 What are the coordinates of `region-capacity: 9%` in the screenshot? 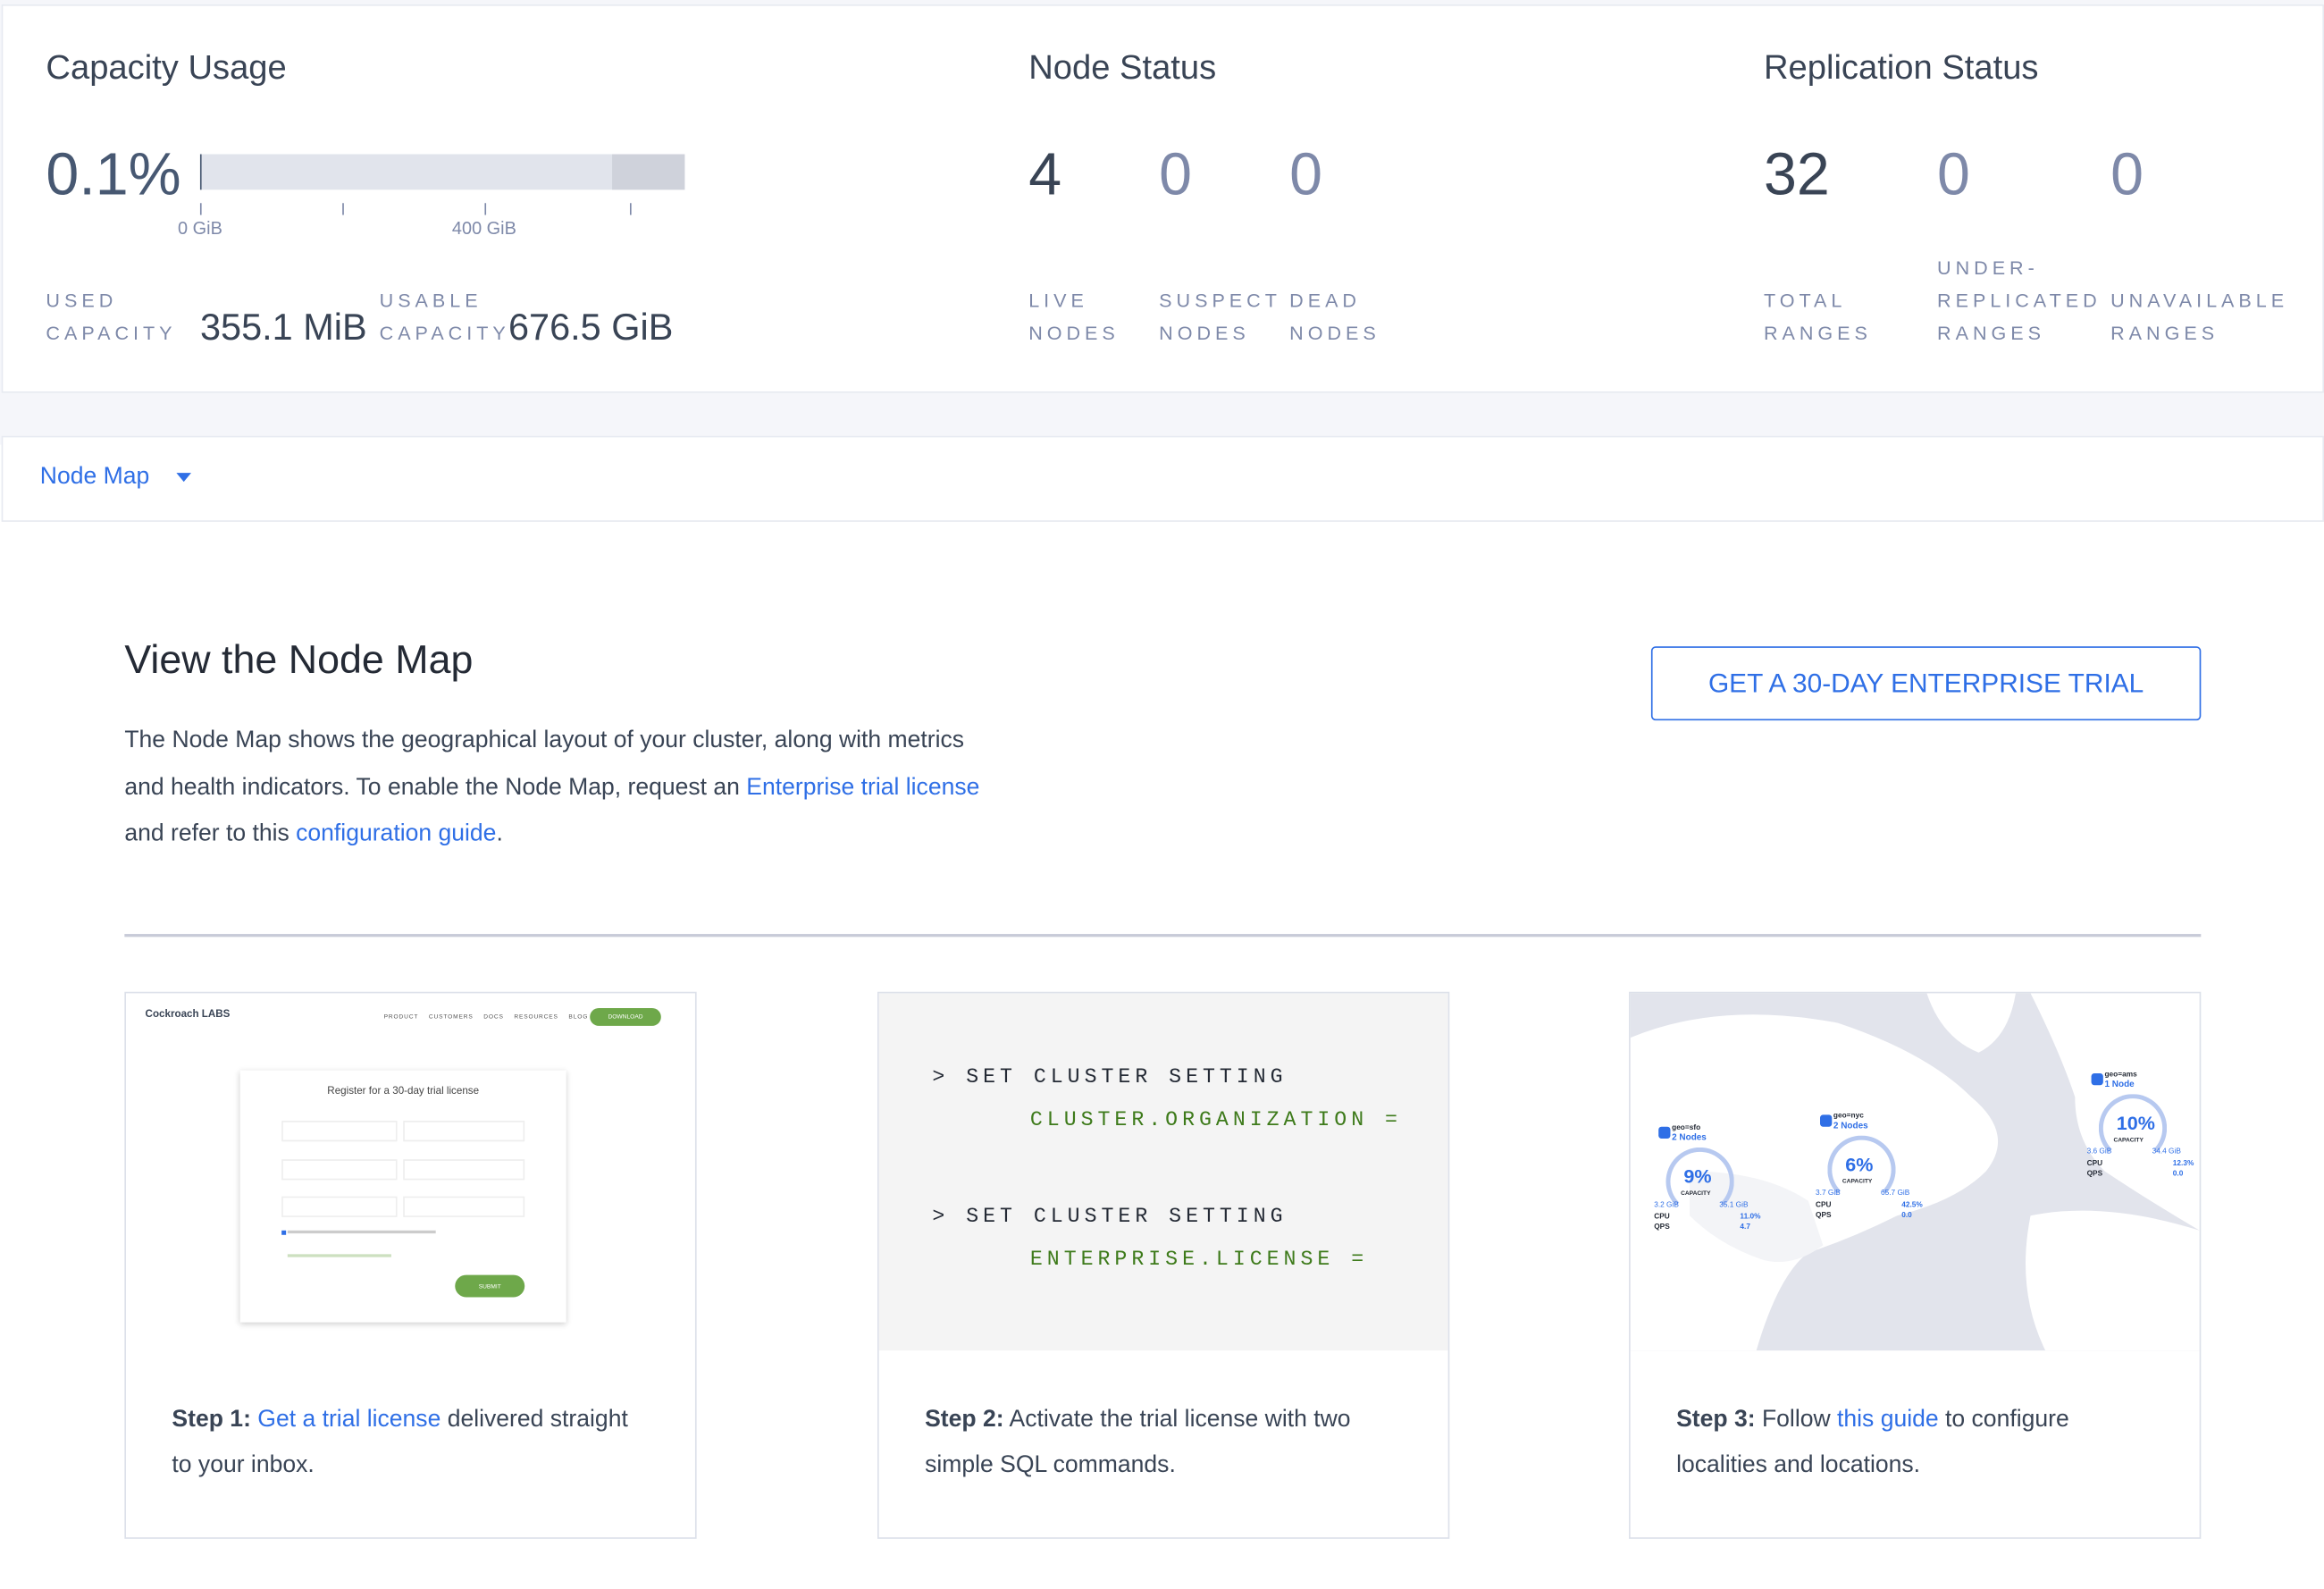 It's located at (1697, 1176).